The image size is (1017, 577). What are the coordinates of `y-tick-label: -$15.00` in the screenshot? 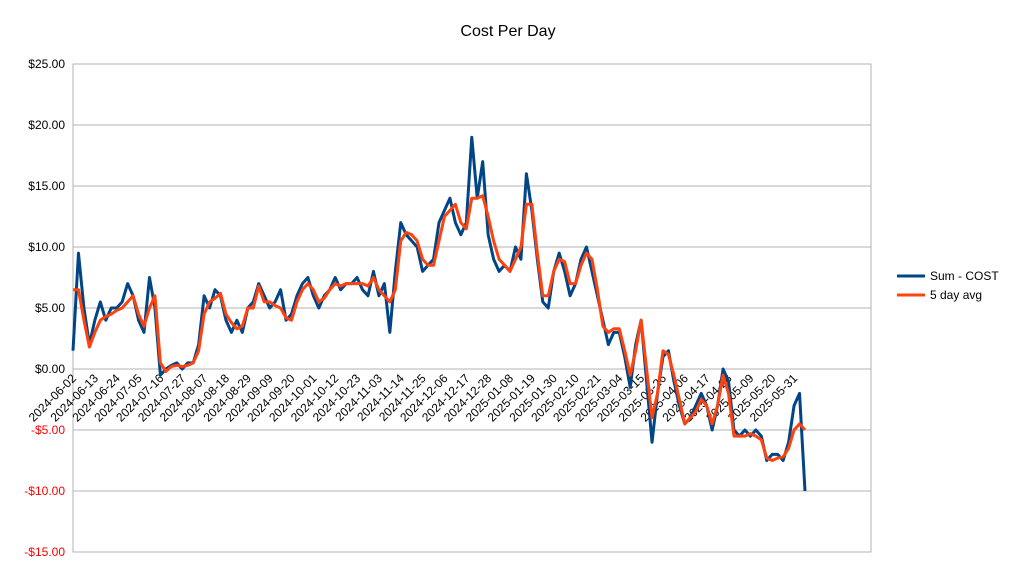 It's located at (44, 552).